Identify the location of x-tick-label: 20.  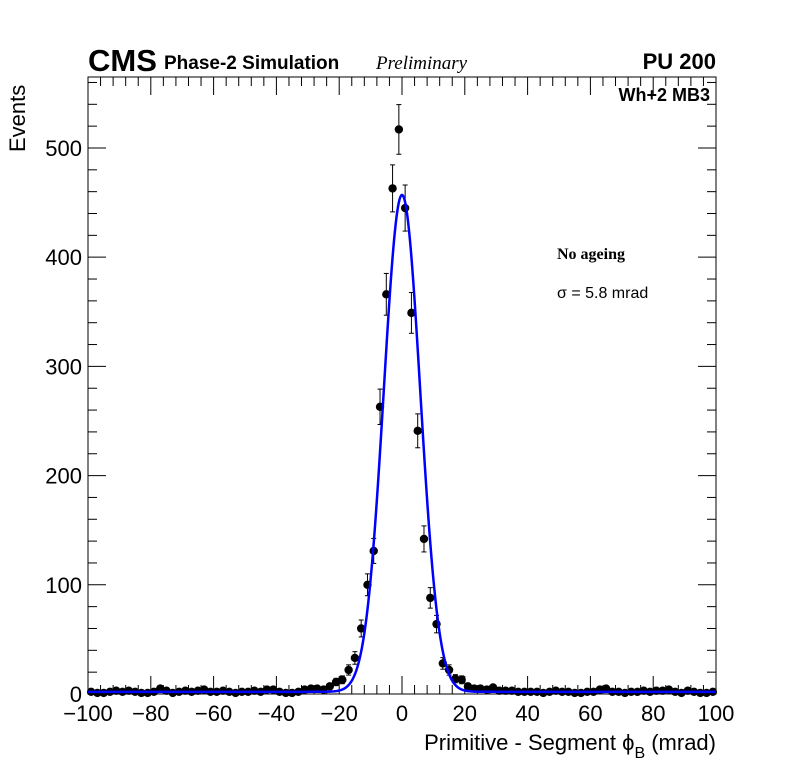
(465, 713).